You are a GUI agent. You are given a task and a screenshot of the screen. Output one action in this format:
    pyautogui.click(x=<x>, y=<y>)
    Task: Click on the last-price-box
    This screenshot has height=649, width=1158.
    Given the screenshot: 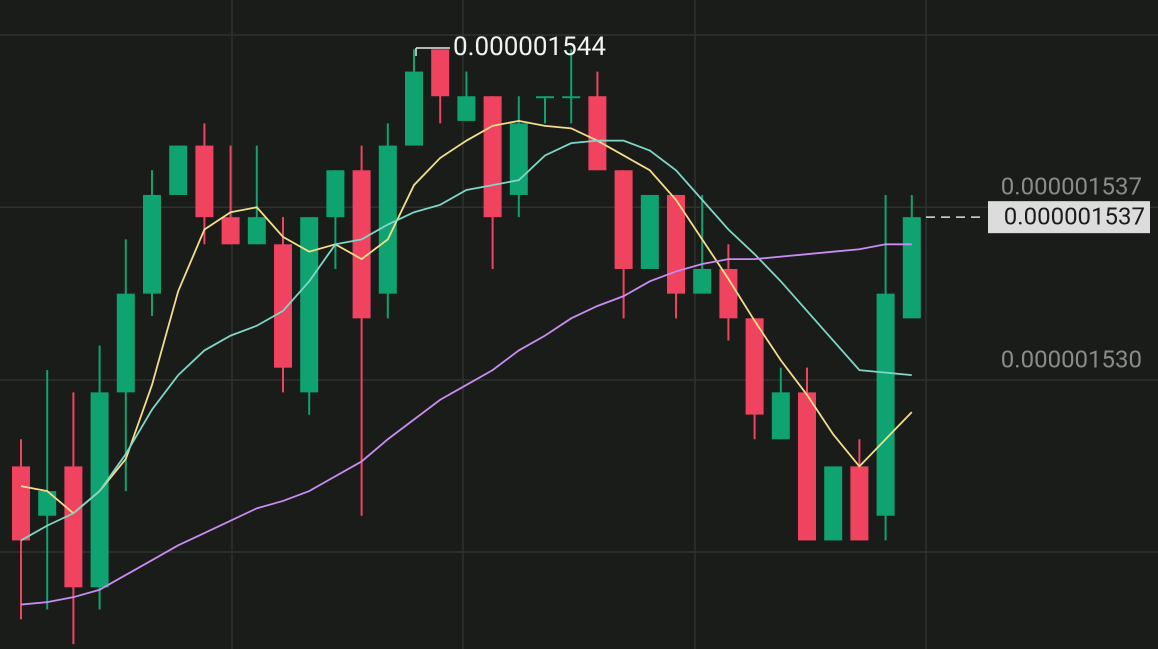 What is the action you would take?
    pyautogui.click(x=1069, y=217)
    